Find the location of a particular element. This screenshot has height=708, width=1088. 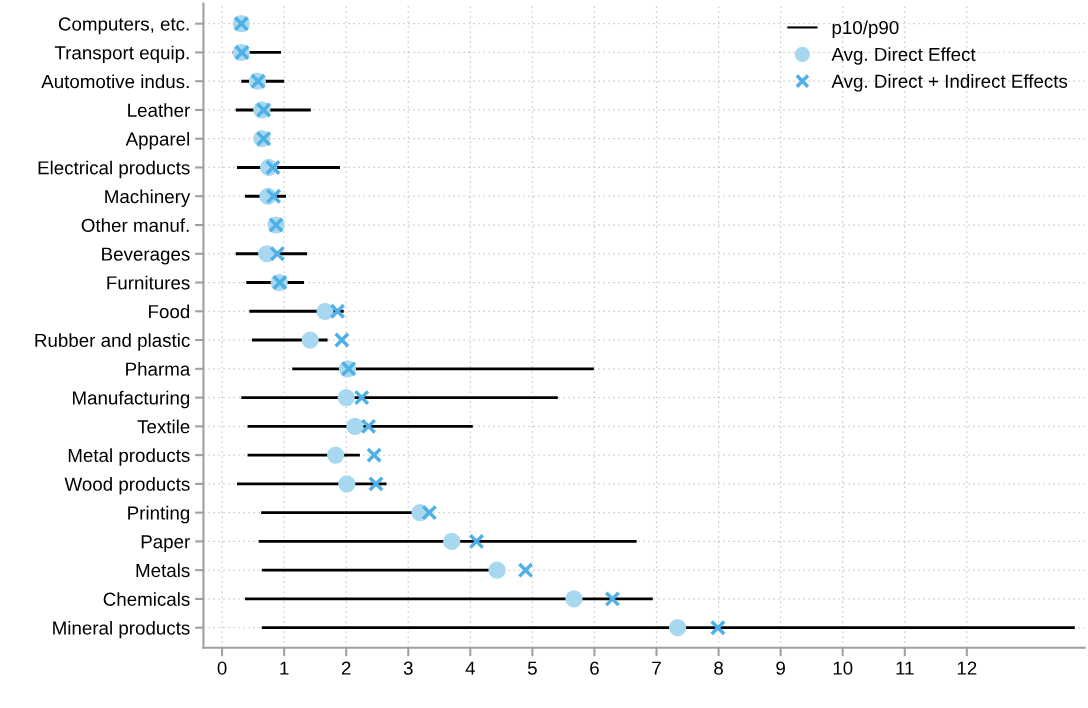

legend-label: Avg. Direct Effect is located at coordinates (903, 56).